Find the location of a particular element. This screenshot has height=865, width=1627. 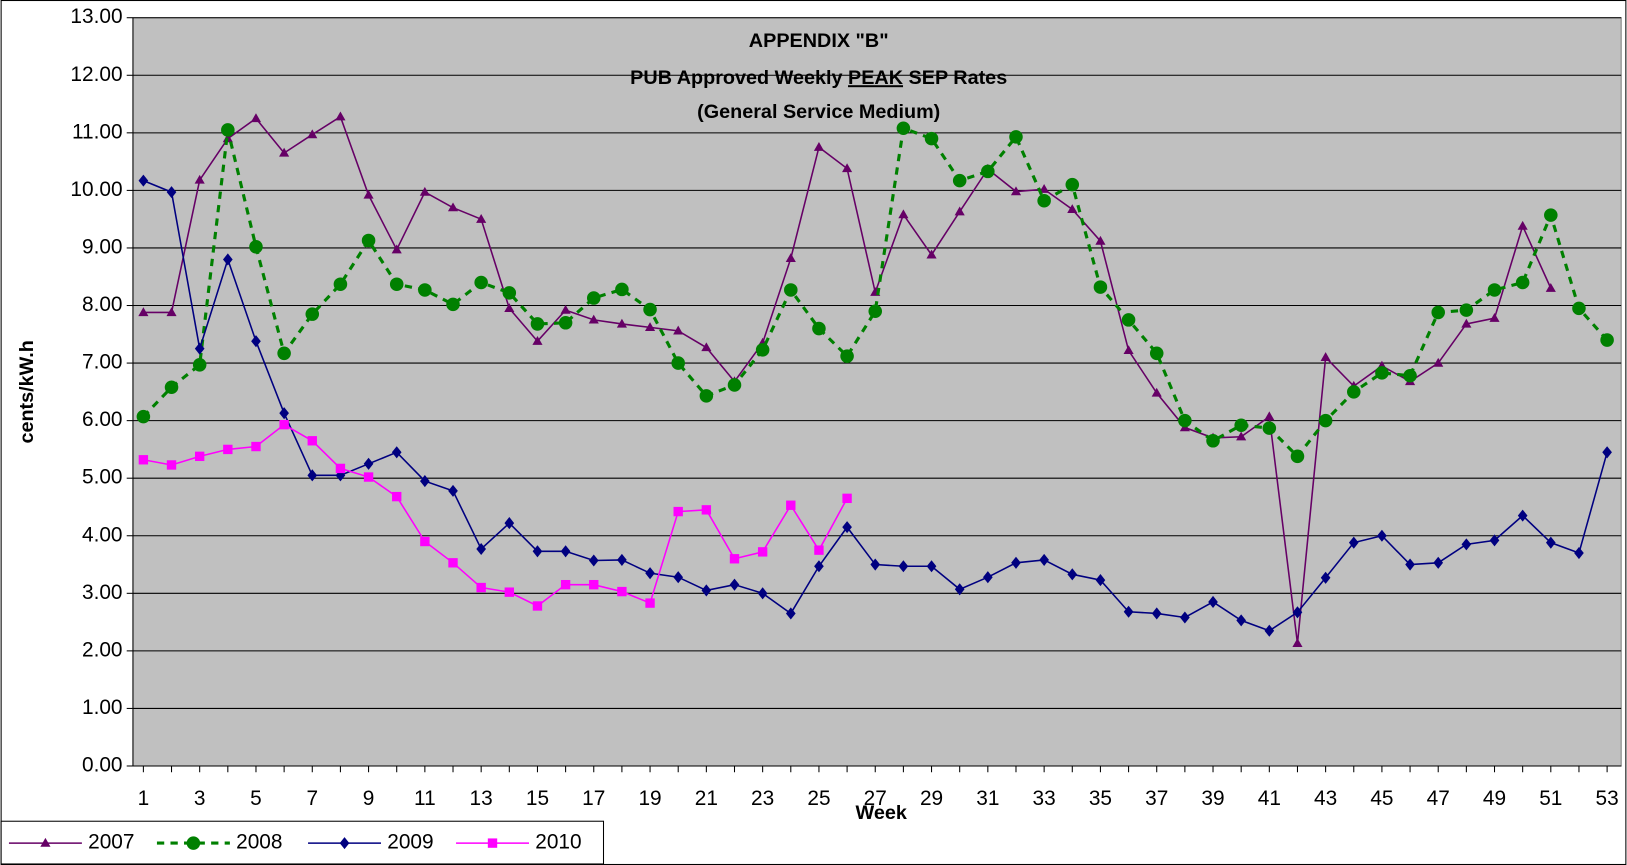

x-tick-label: 11 is located at coordinates (425, 798).